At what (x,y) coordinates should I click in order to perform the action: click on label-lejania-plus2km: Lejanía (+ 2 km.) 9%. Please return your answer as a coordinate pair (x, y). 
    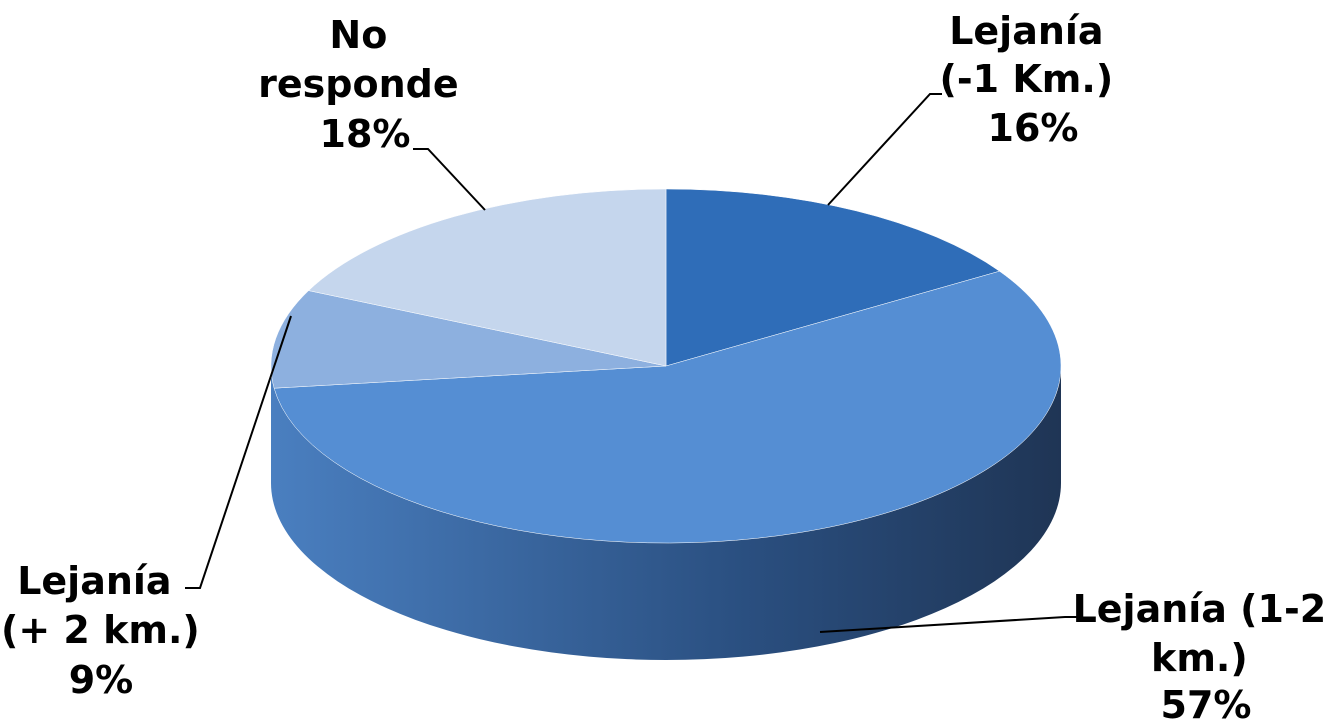
    Looking at the image, I should click on (107, 630).